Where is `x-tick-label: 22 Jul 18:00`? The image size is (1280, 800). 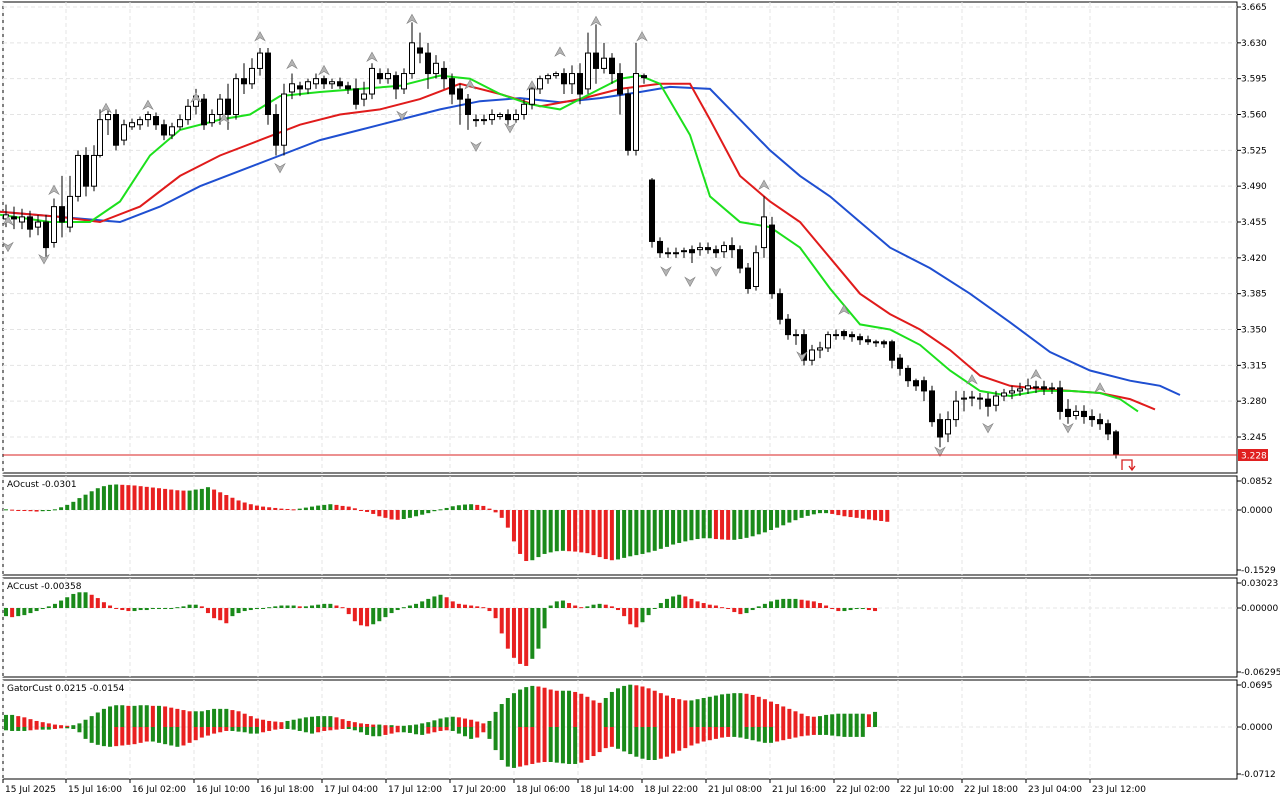
x-tick-label: 22 Jul 18:00 is located at coordinates (991, 790).